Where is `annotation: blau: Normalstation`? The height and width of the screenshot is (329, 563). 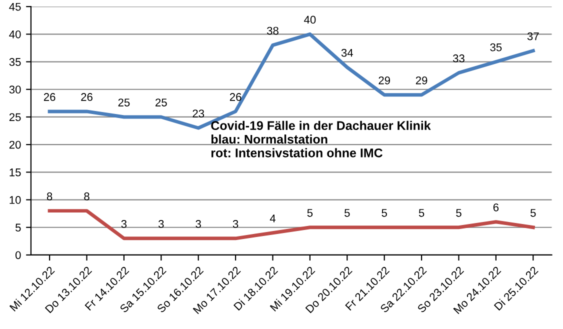
annotation: blau: Normalstation is located at coordinates (269, 139).